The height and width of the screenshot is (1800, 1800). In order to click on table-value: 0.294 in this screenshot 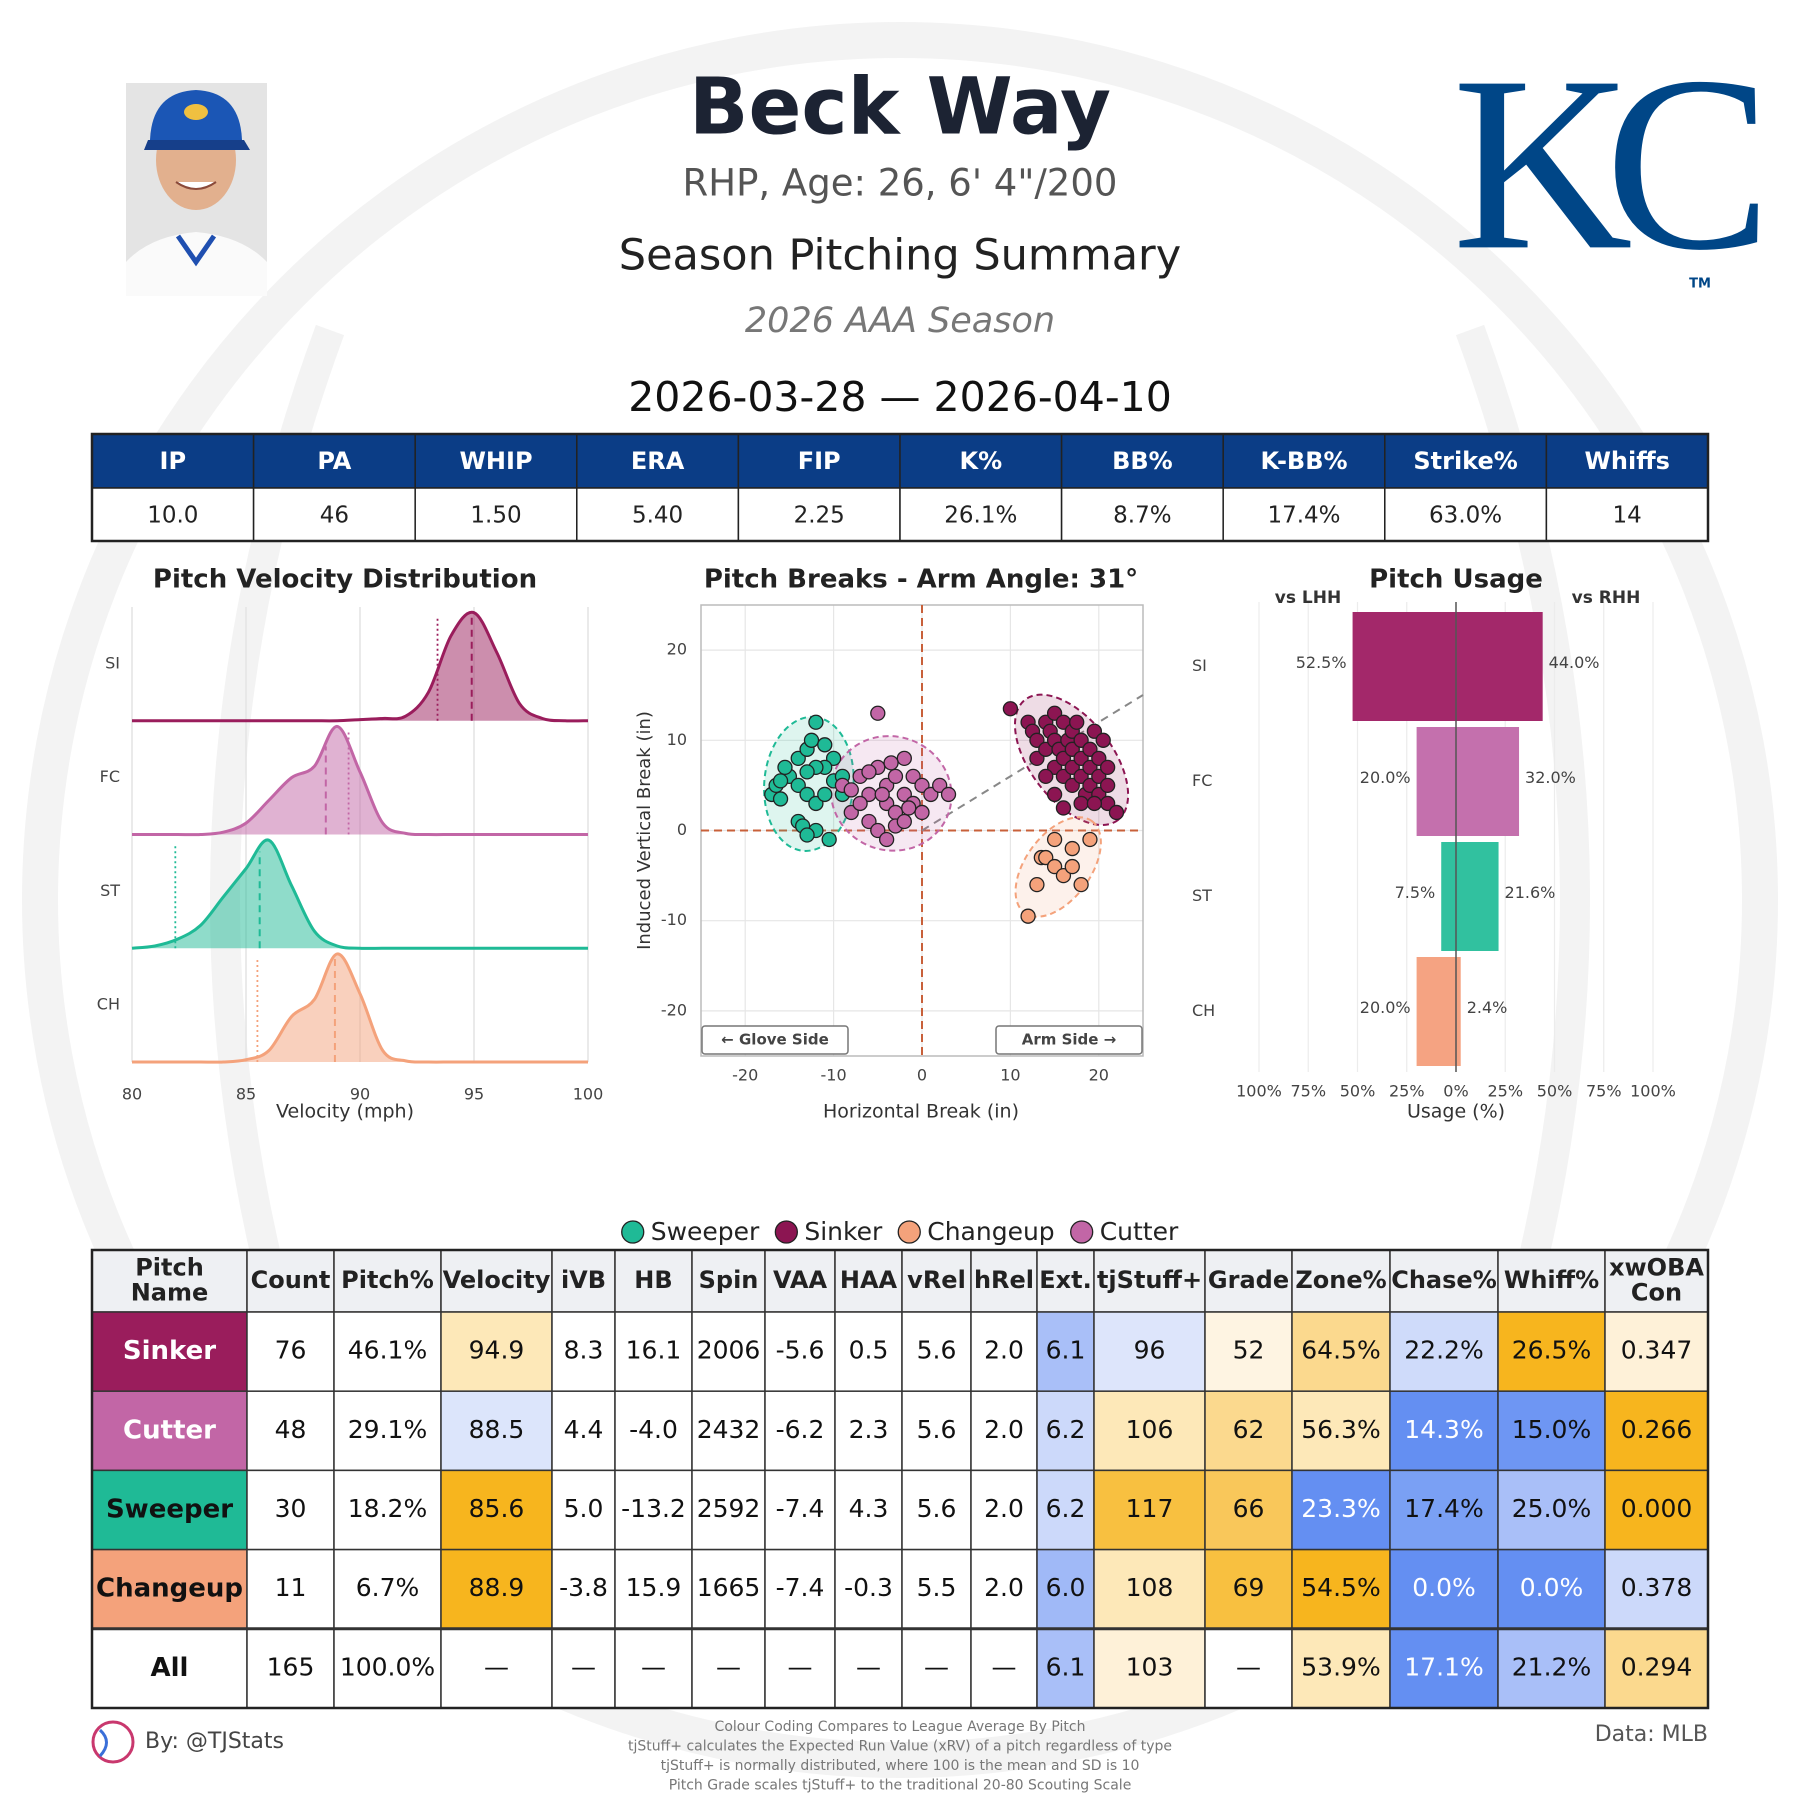, I will do `click(1657, 1666)`.